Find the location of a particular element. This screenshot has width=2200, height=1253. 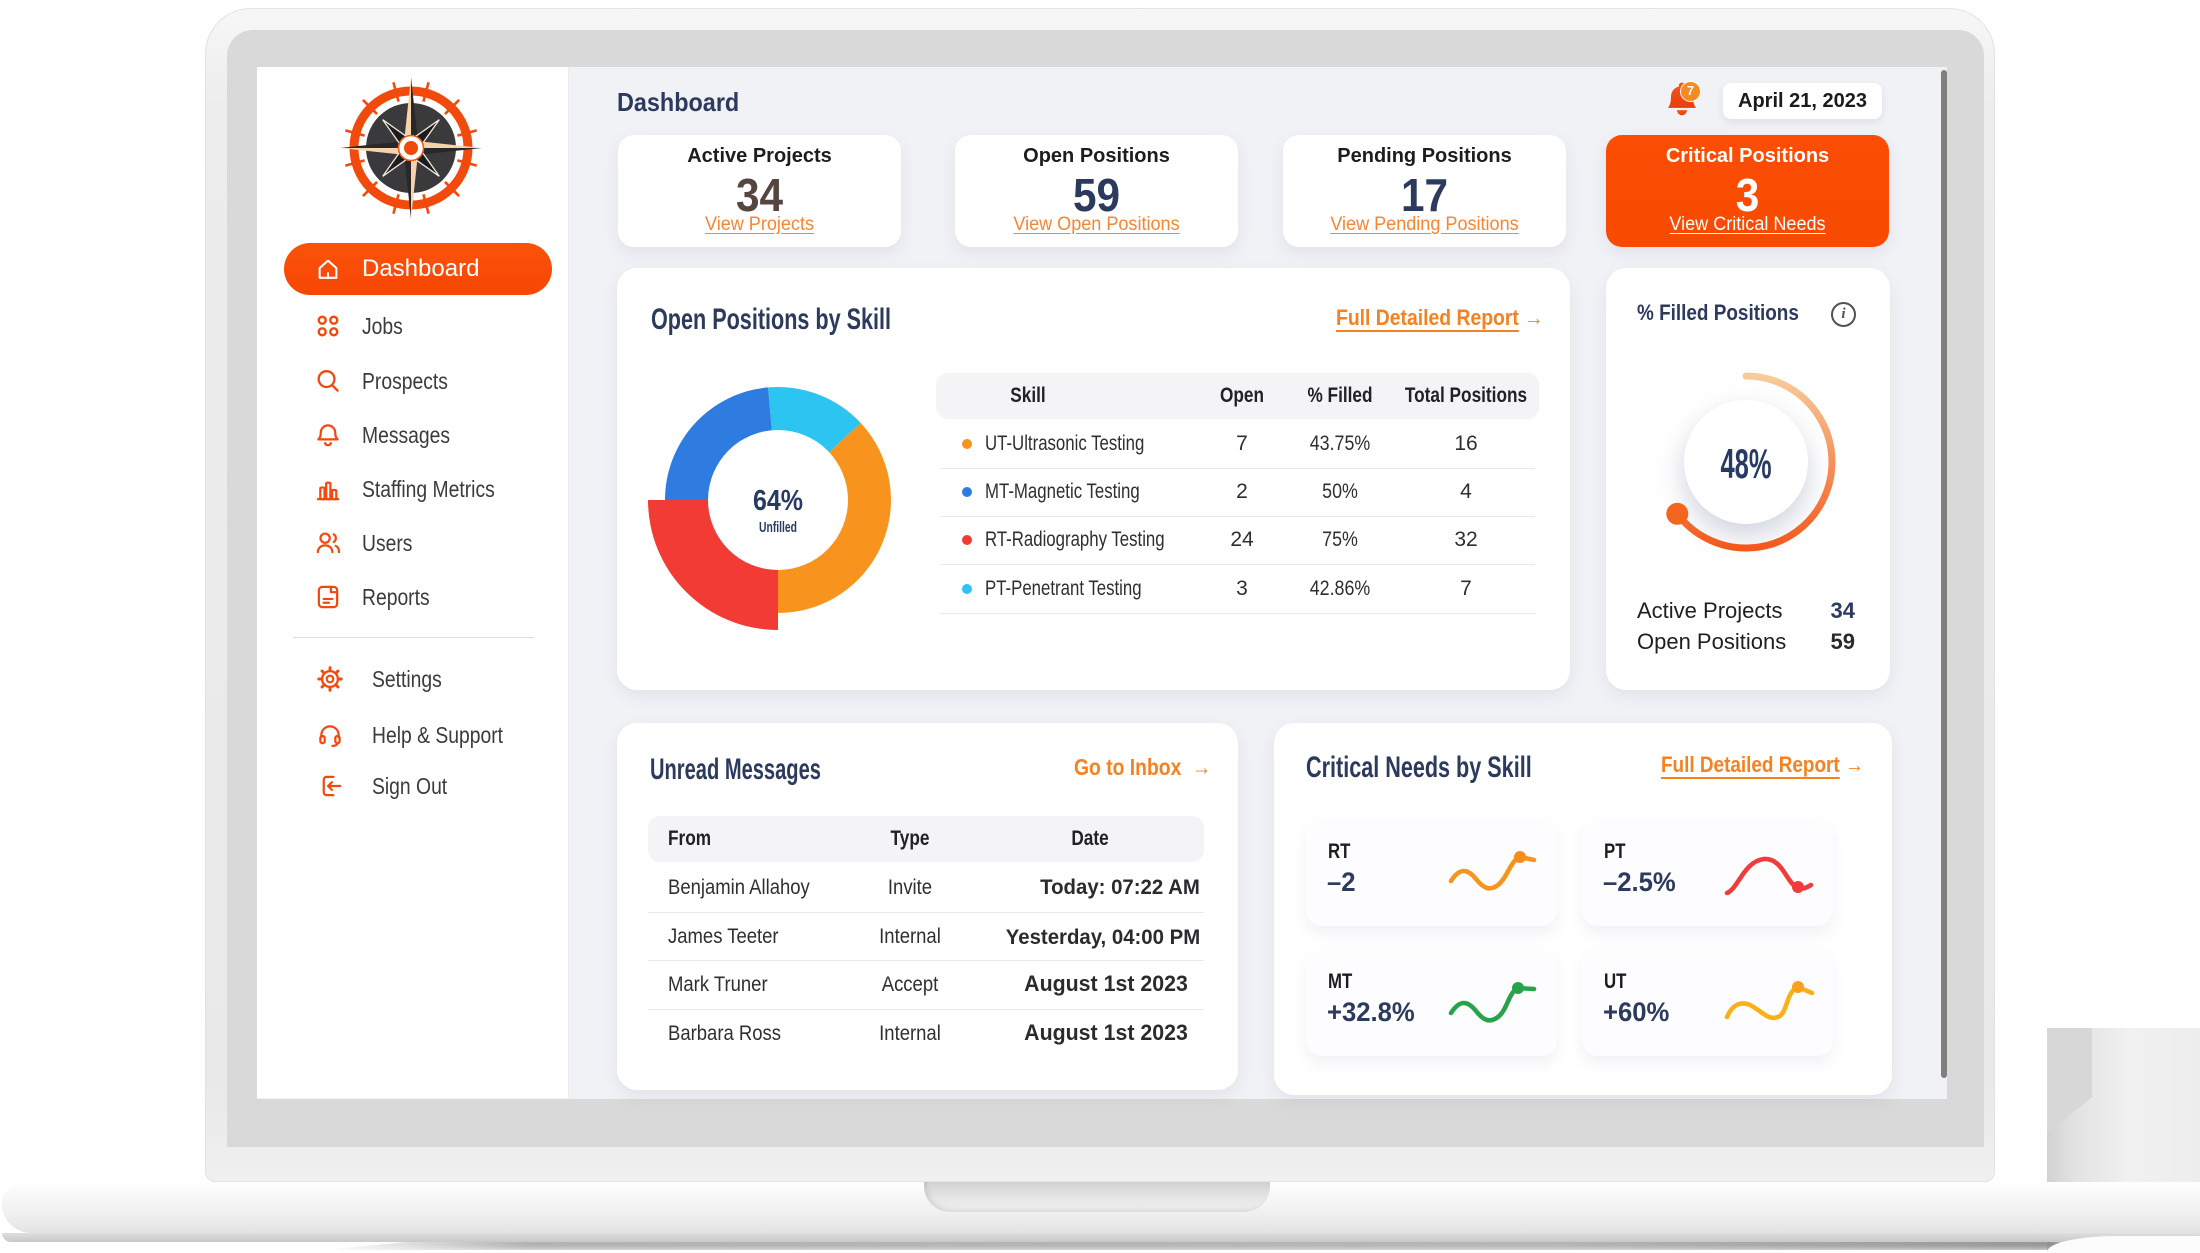

svg-text: 64% is located at coordinates (778, 501).